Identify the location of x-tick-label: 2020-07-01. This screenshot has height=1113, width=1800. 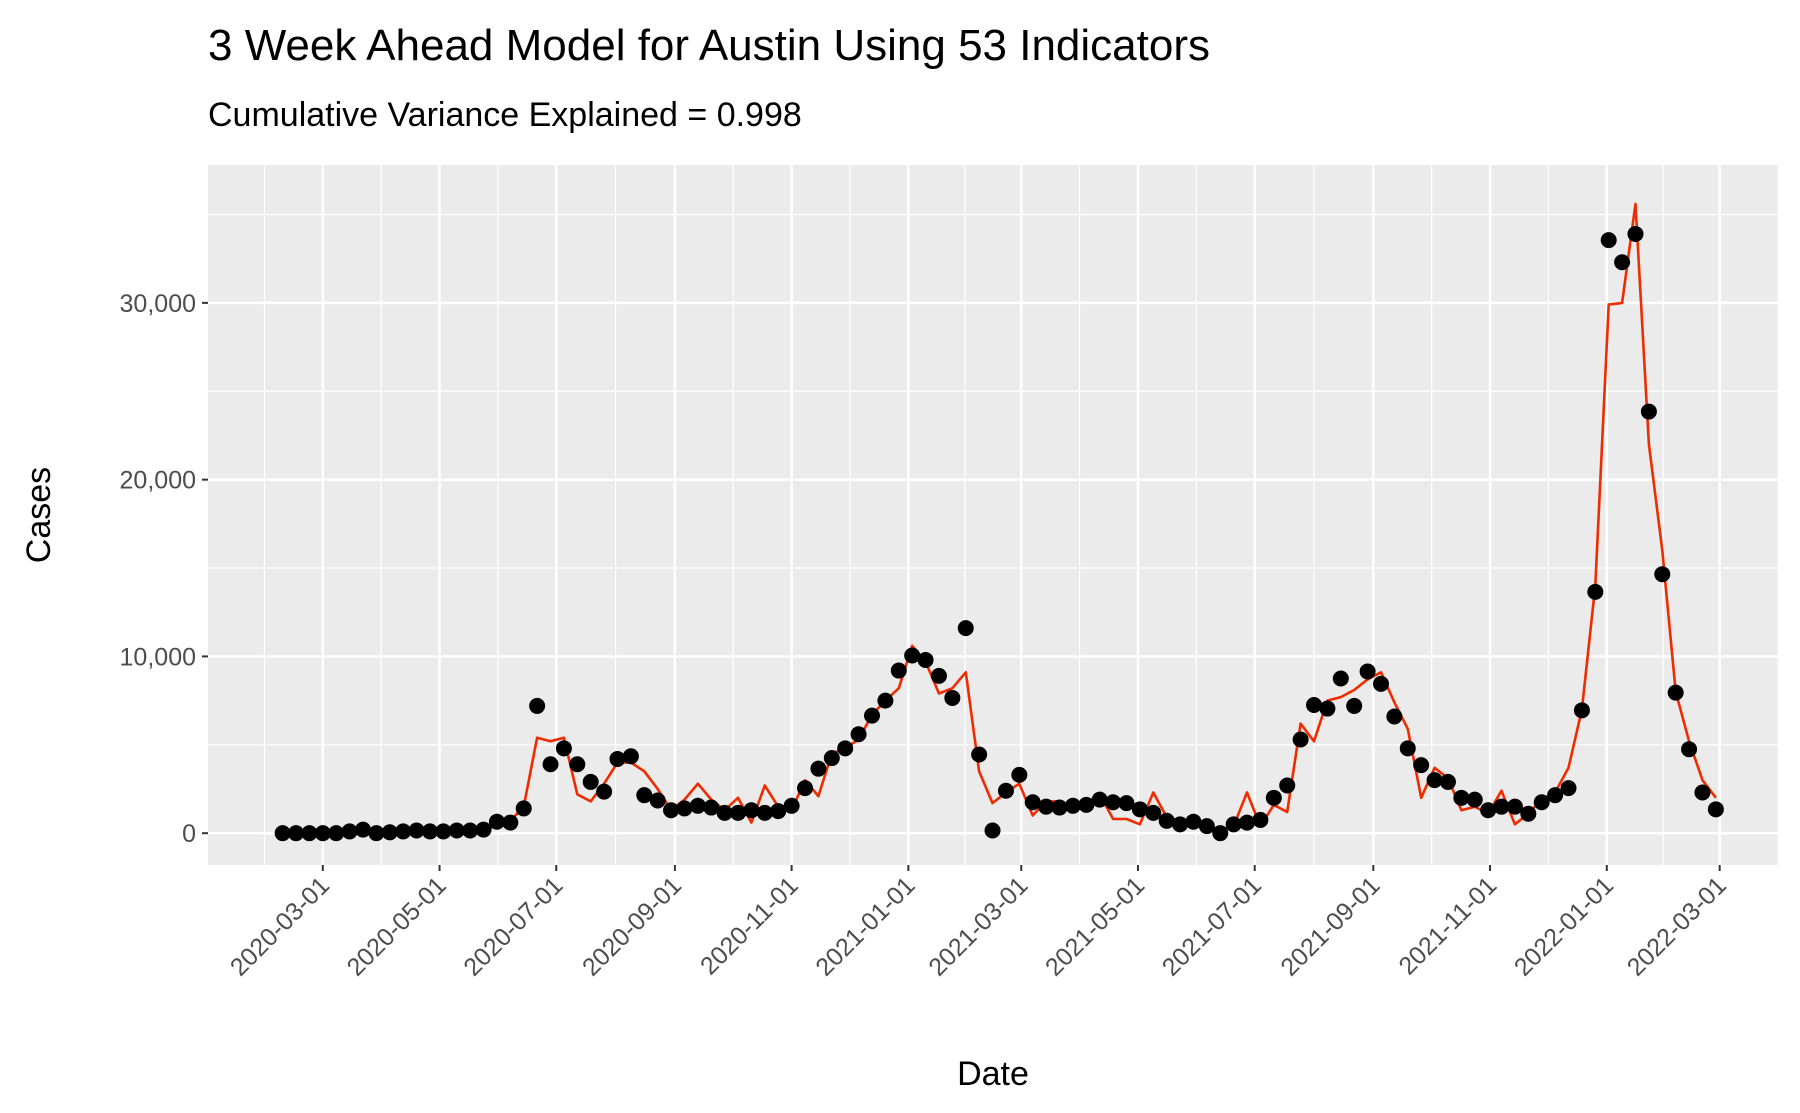
(513, 926).